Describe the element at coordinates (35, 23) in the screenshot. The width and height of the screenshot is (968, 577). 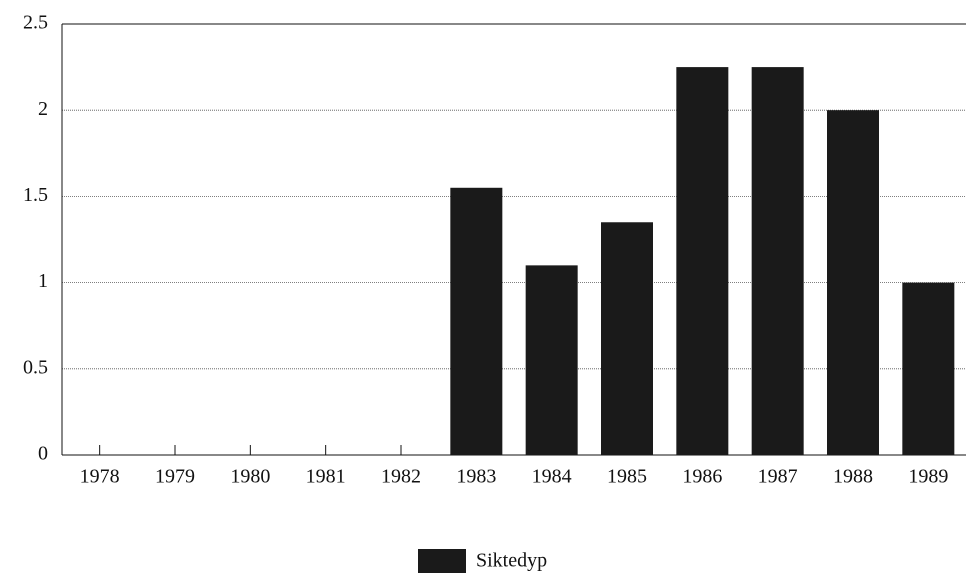
I see `y-tick-label: 2.5` at that location.